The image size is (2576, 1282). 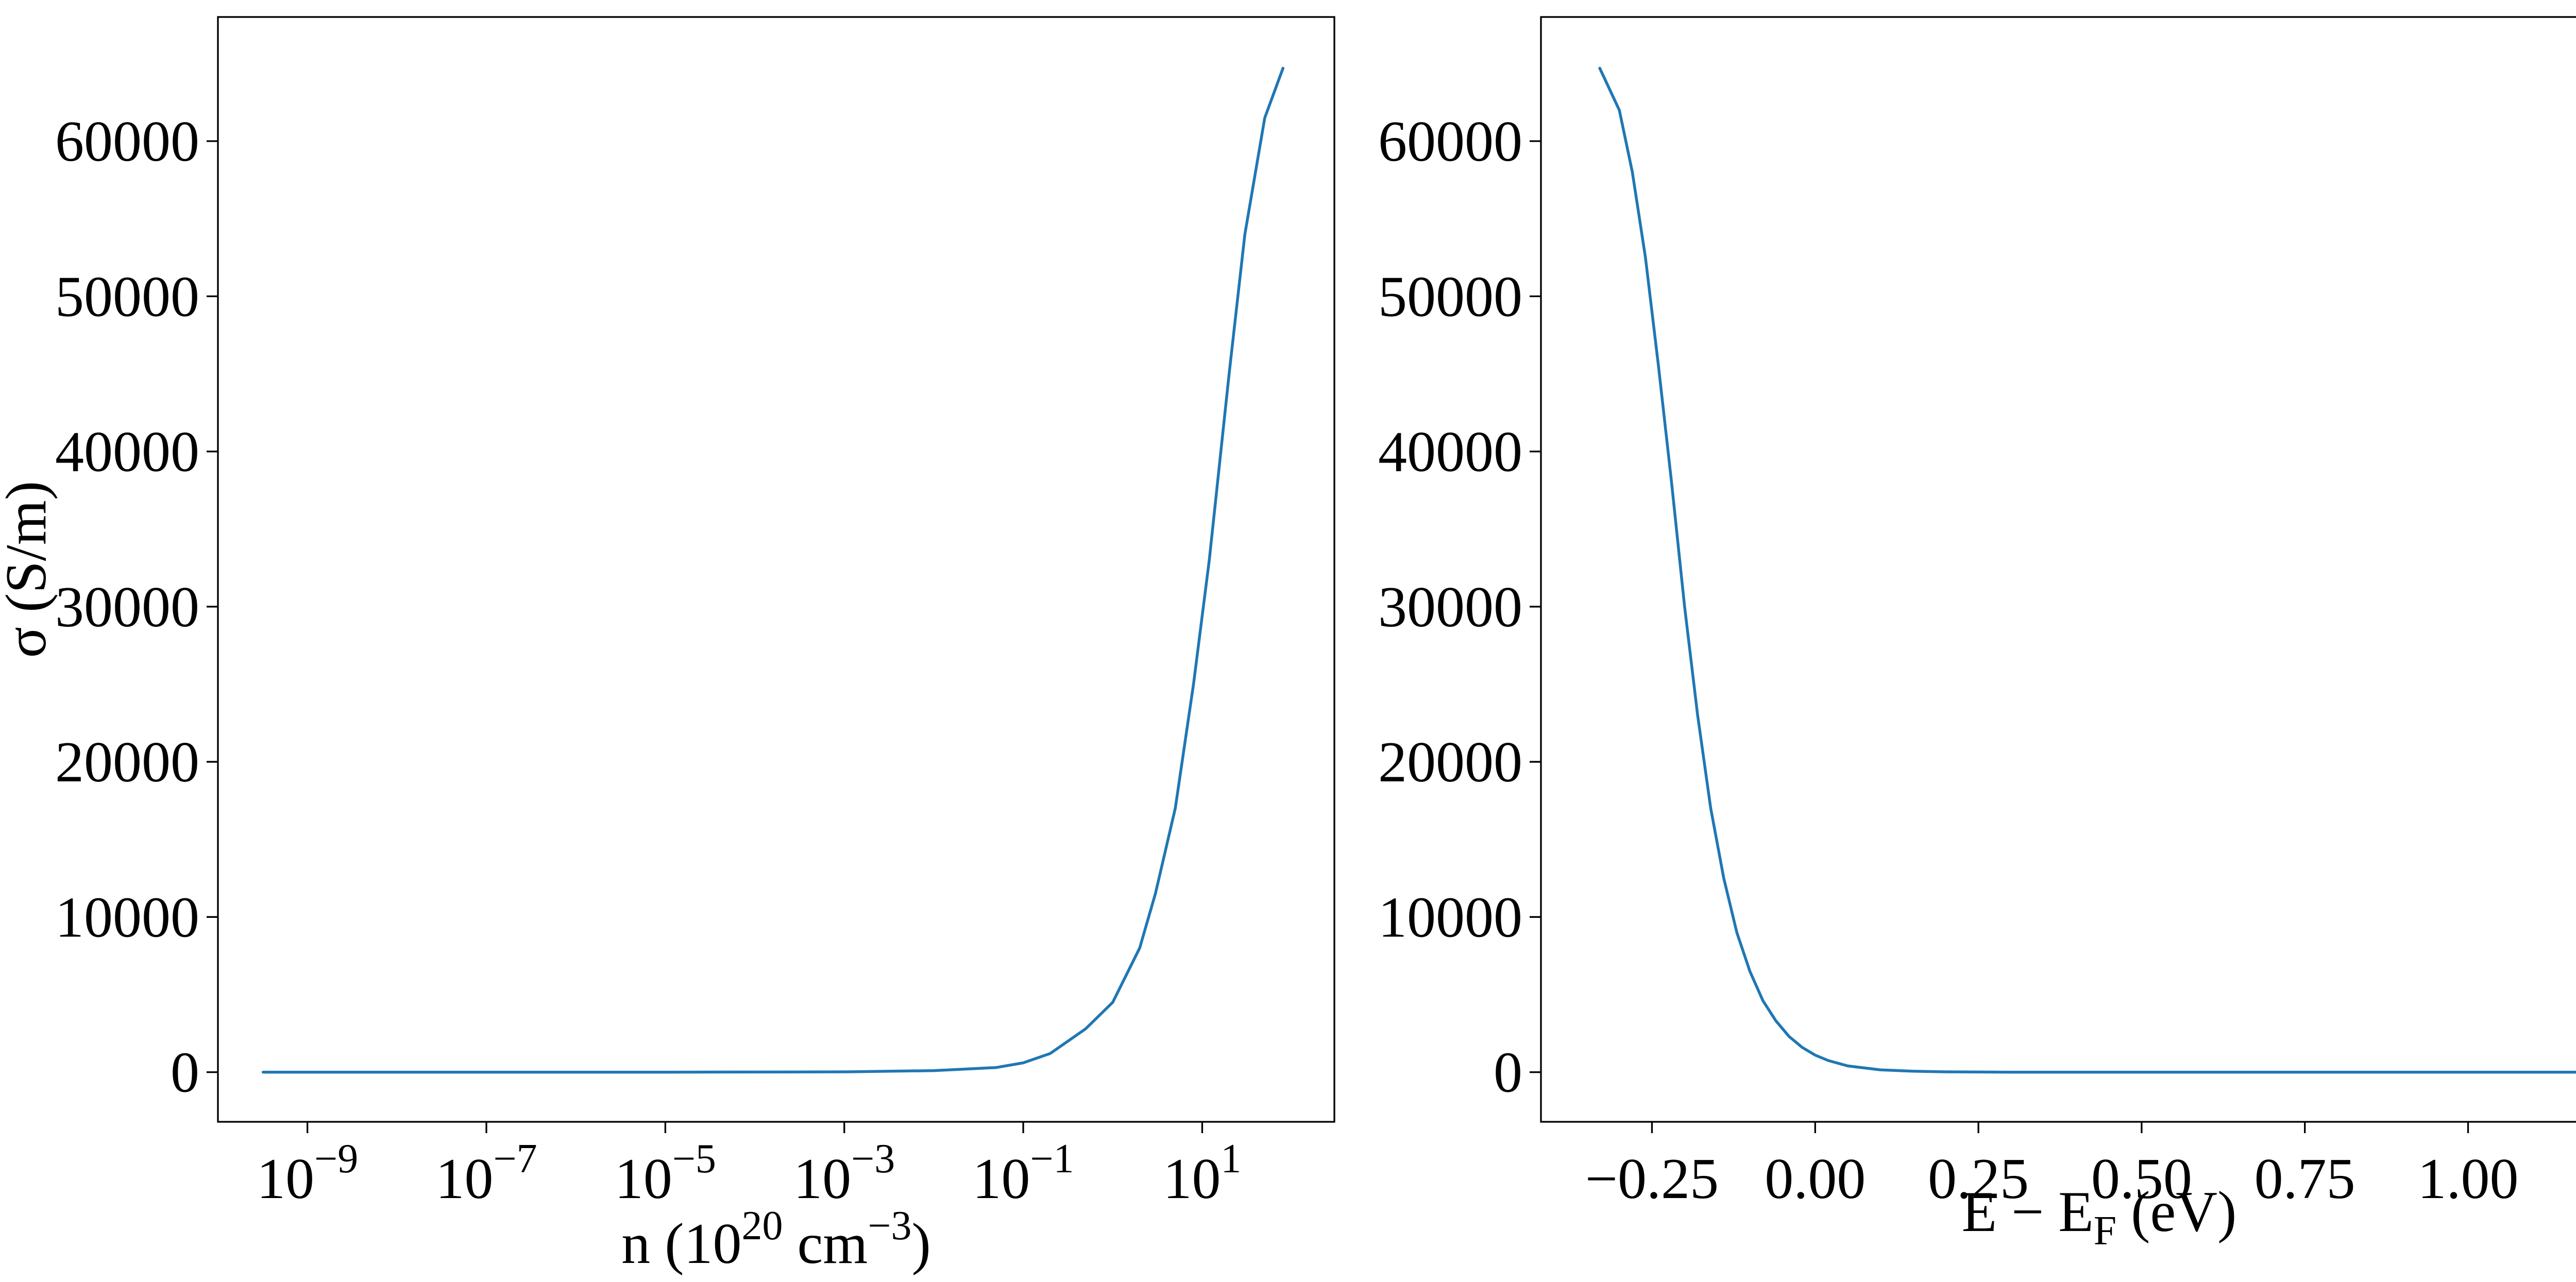 What do you see at coordinates (844, 1173) in the screenshot?
I see `x-tick-label: 10⁻³` at bounding box center [844, 1173].